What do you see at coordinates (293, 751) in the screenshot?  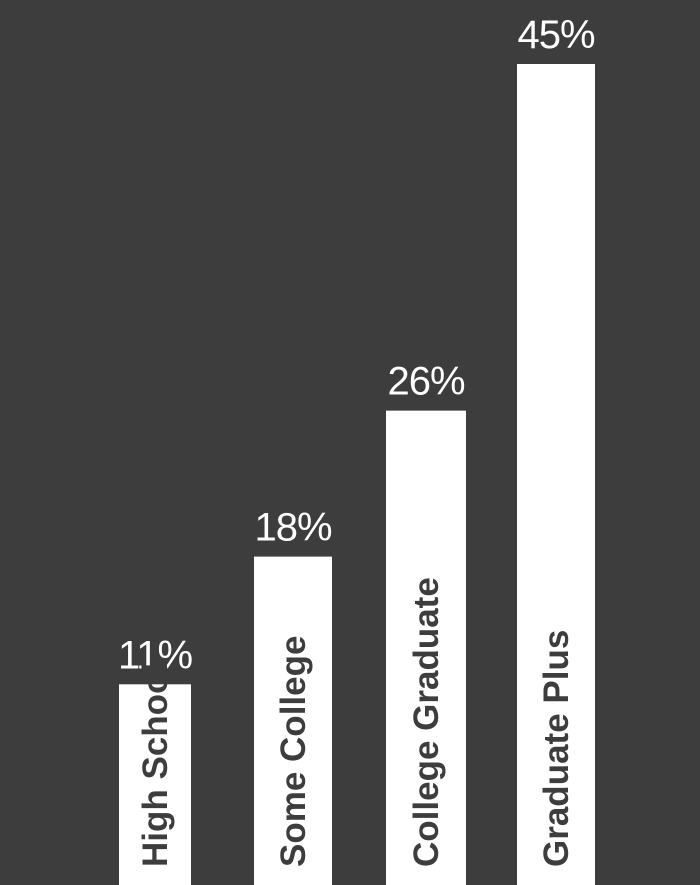 I see `category-label: Some College` at bounding box center [293, 751].